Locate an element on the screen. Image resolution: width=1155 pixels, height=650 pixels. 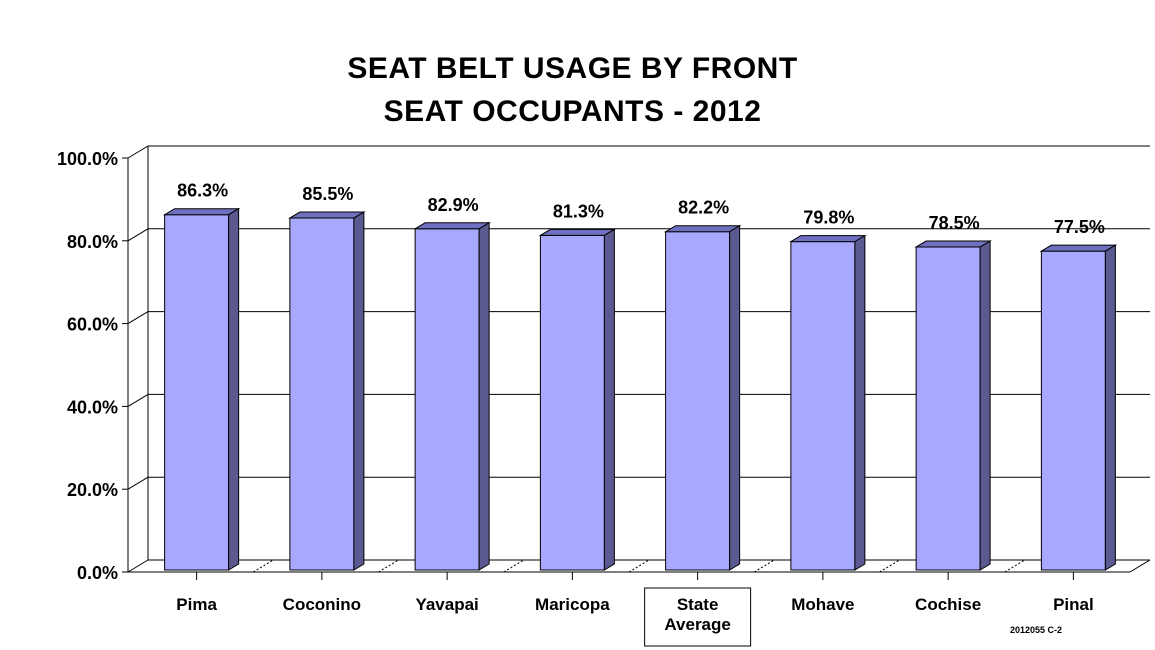
x-tick-label: Average is located at coordinates (697, 624).